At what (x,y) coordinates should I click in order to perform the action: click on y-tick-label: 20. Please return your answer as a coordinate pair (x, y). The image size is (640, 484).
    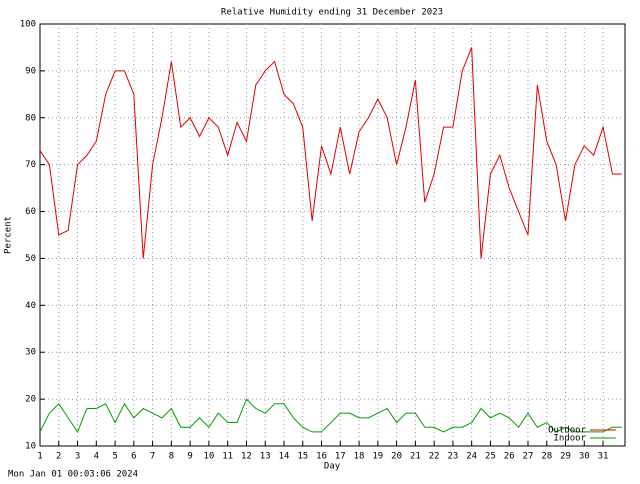
    Looking at the image, I should click on (30, 400).